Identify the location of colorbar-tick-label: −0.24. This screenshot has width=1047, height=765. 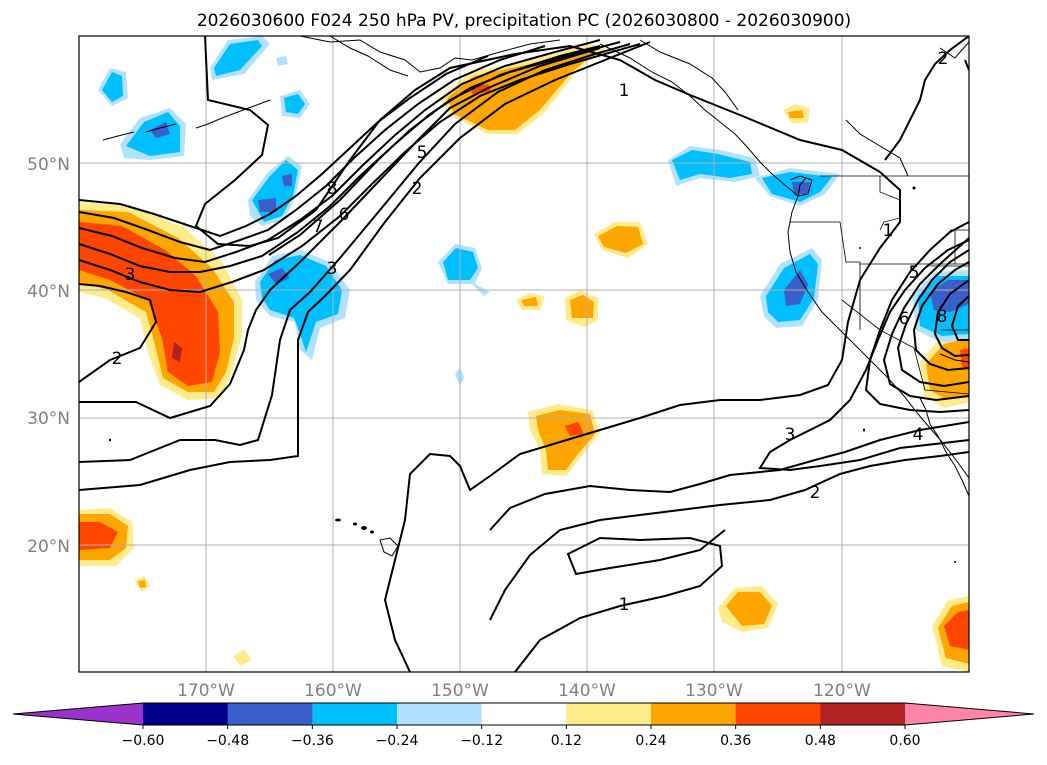
(397, 741).